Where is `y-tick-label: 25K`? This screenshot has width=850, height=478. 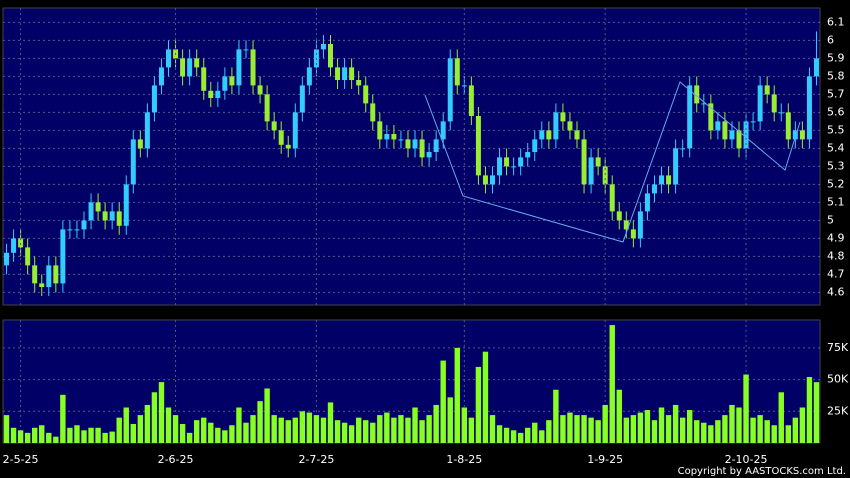 y-tick-label: 25K is located at coordinates (838, 410).